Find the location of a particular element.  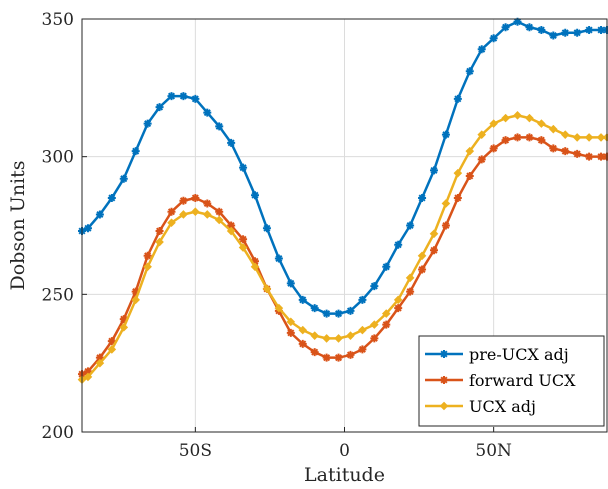

y-tick-label-1: 250 is located at coordinates (58, 295).